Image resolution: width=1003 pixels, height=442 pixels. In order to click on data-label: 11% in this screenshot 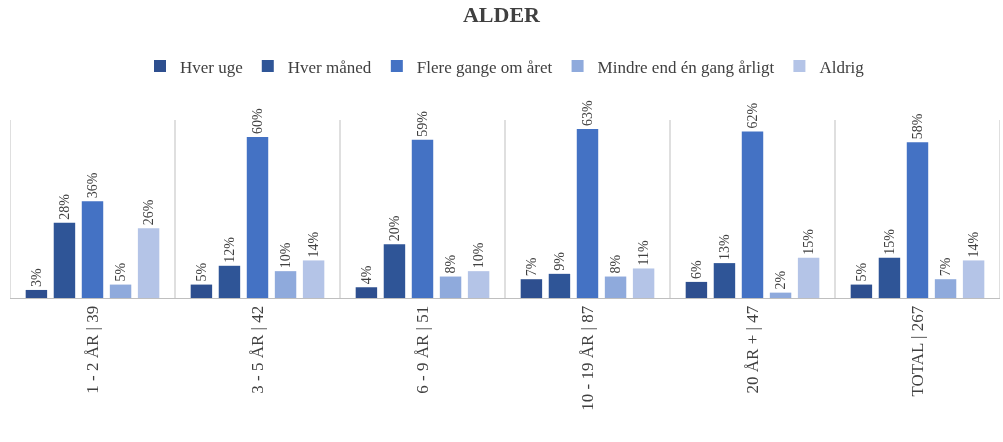, I will do `click(644, 252)`.